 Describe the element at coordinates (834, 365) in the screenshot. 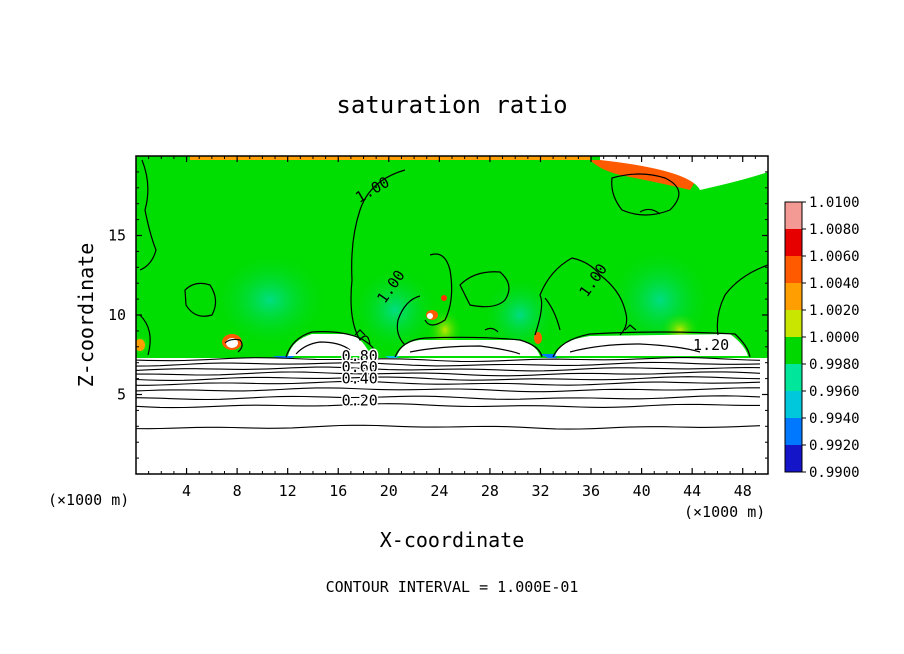

I see `colorbar-label: 0.9980` at that location.